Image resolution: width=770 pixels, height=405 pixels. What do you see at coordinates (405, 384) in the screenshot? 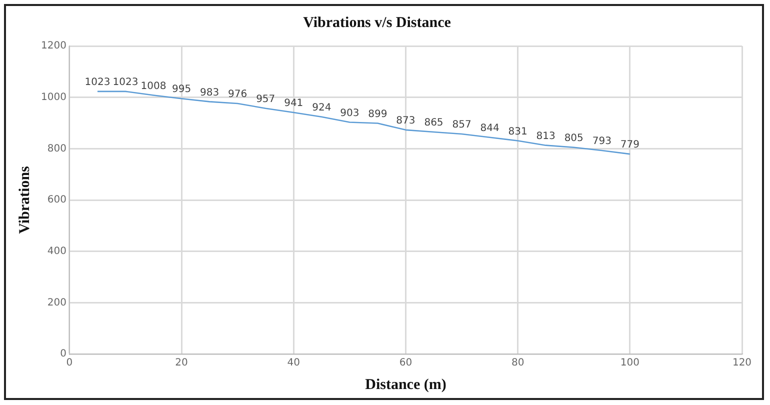
I see `x-axis-title: Distance (m)` at bounding box center [405, 384].